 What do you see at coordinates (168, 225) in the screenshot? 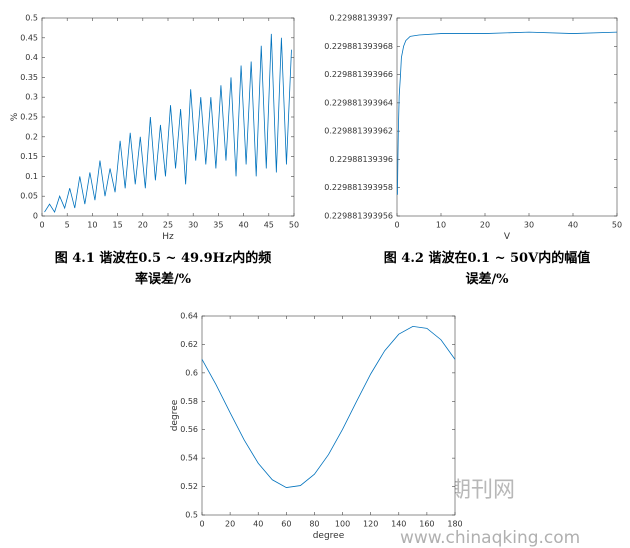
I see `x-tick-label: 25` at bounding box center [168, 225].